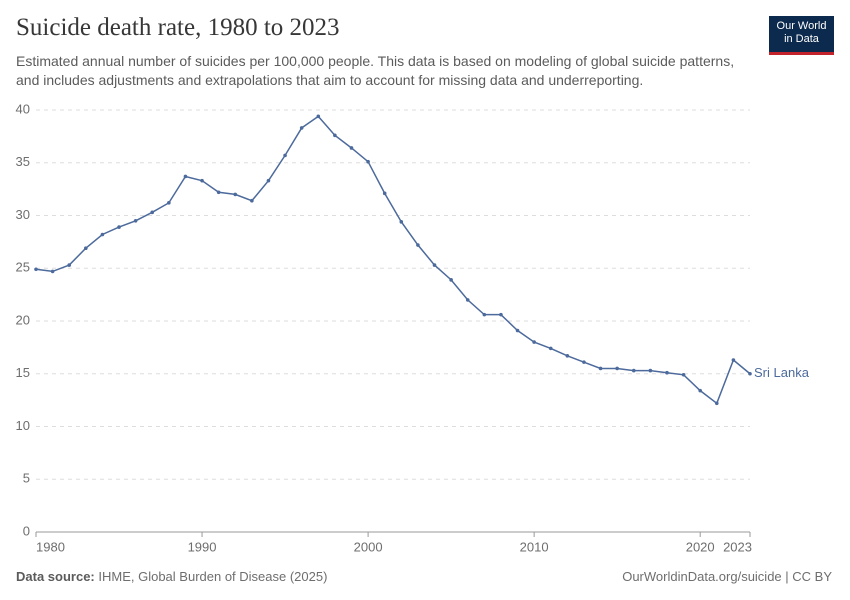 Image resolution: width=850 pixels, height=600 pixels. I want to click on x-tick-label: 2023, so click(737, 546).